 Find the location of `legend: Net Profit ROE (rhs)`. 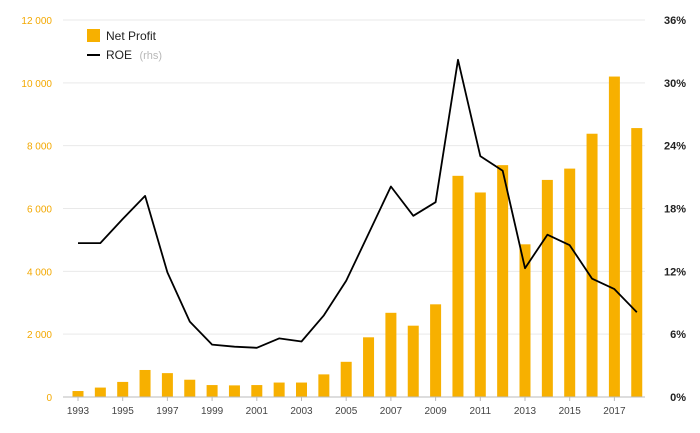

legend: Net Profit ROE (rhs) is located at coordinates (124, 46).